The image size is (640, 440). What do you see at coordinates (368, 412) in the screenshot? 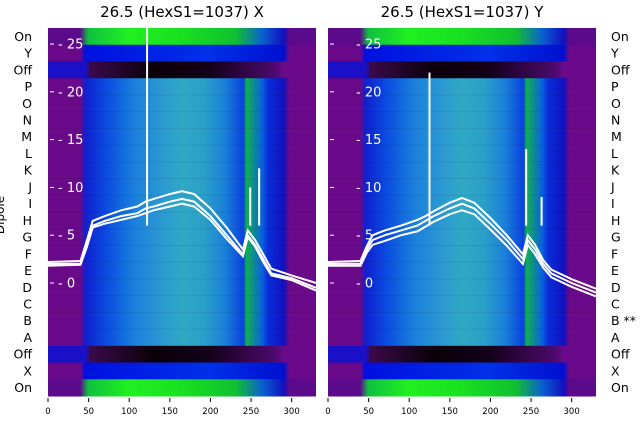
I see `x-tick-label: 50` at bounding box center [368, 412].